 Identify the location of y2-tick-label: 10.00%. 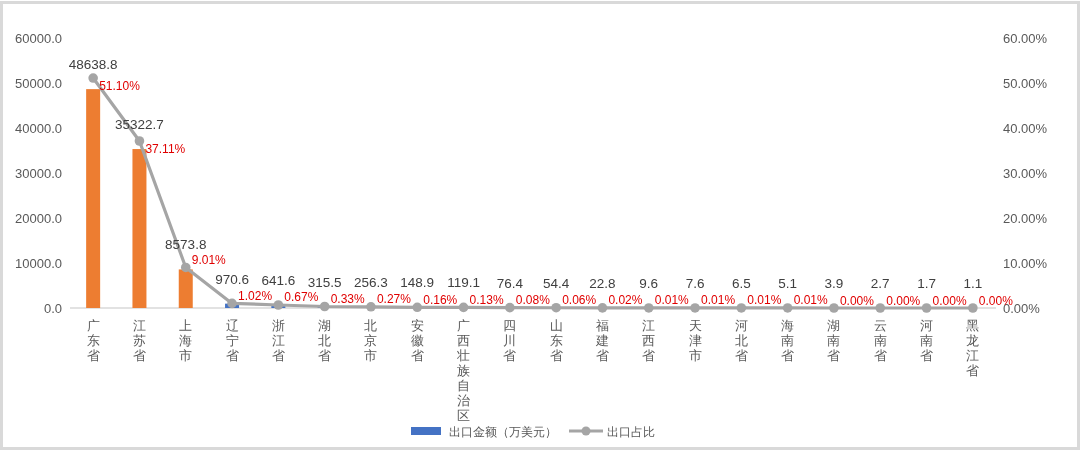
(1025, 263).